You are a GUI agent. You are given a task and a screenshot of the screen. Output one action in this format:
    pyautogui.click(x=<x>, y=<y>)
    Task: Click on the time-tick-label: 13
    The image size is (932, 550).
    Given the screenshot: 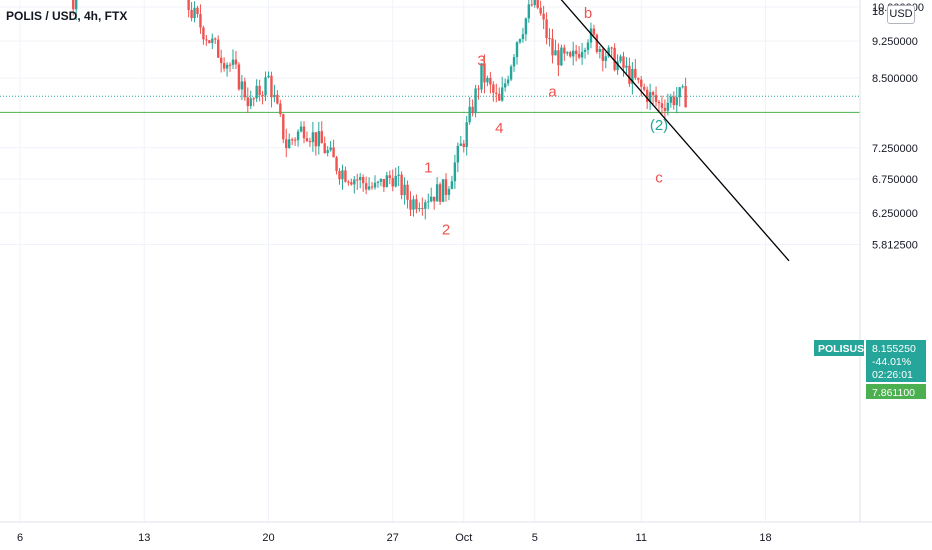 What is the action you would take?
    pyautogui.click(x=144, y=538)
    